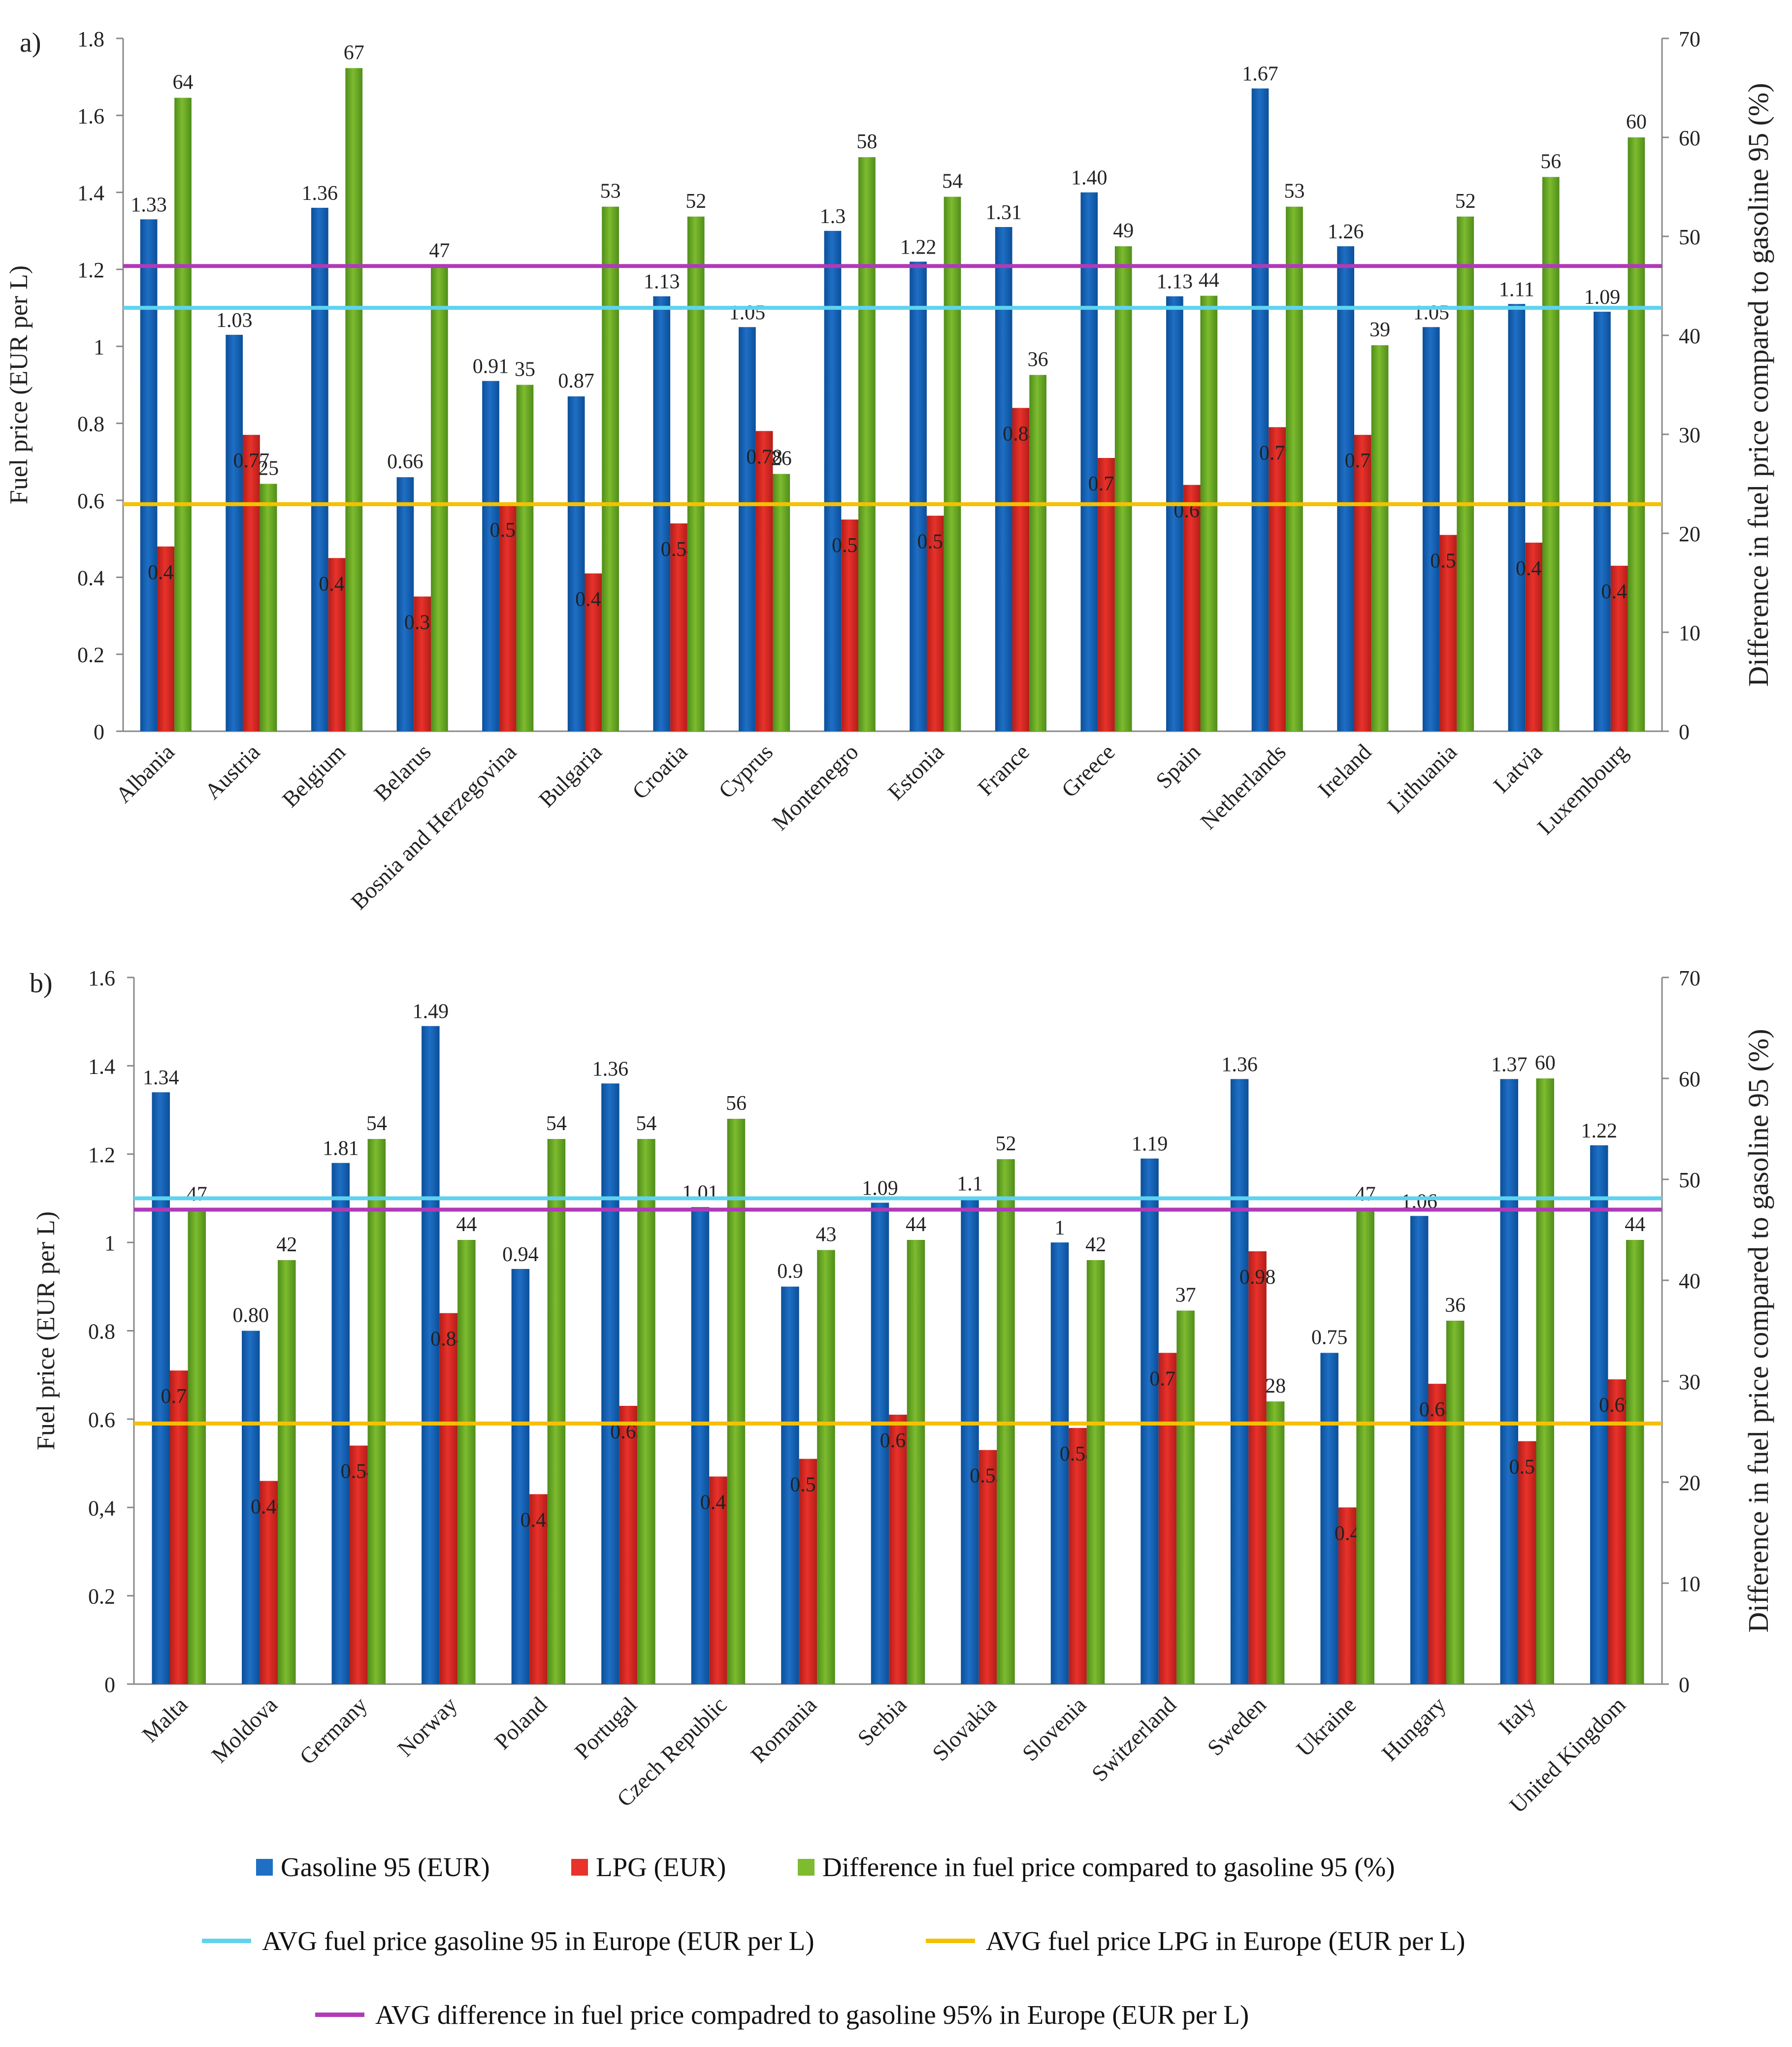 This screenshot has width=1792, height=2047. Describe the element at coordinates (606, 1728) in the screenshot. I see `x-tick-label: Portugal` at that location.